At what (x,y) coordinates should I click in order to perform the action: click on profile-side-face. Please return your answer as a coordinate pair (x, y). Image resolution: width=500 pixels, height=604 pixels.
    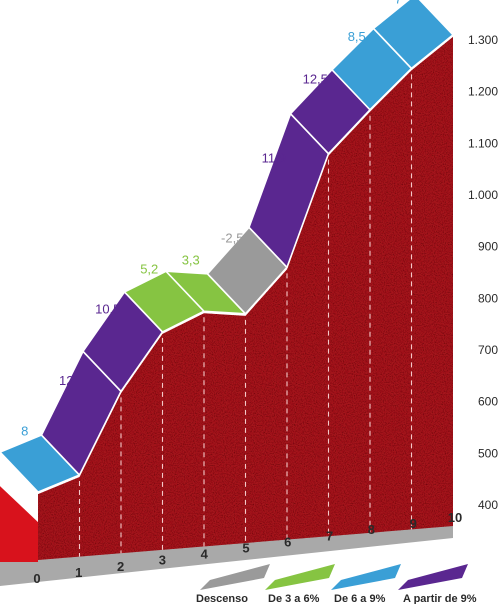
    Looking at the image, I should click on (19, 524).